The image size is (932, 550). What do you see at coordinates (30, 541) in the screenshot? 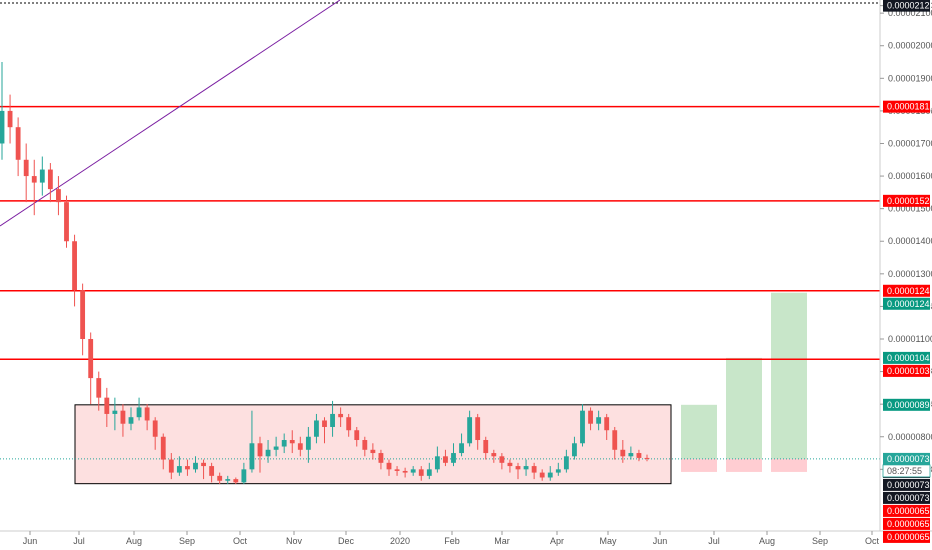
I see `x-tick-label: Jun` at bounding box center [30, 541].